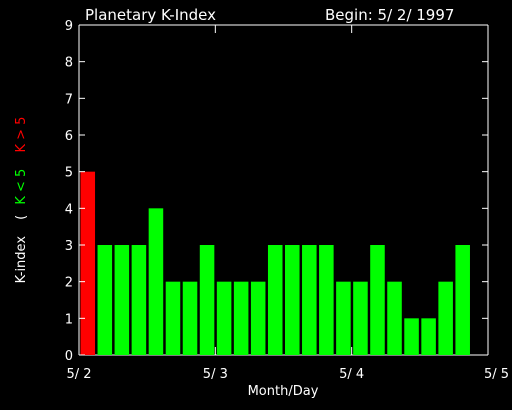 The image size is (512, 410). What do you see at coordinates (69, 136) in the screenshot?
I see `y-tick-label-6: 6` at bounding box center [69, 136].